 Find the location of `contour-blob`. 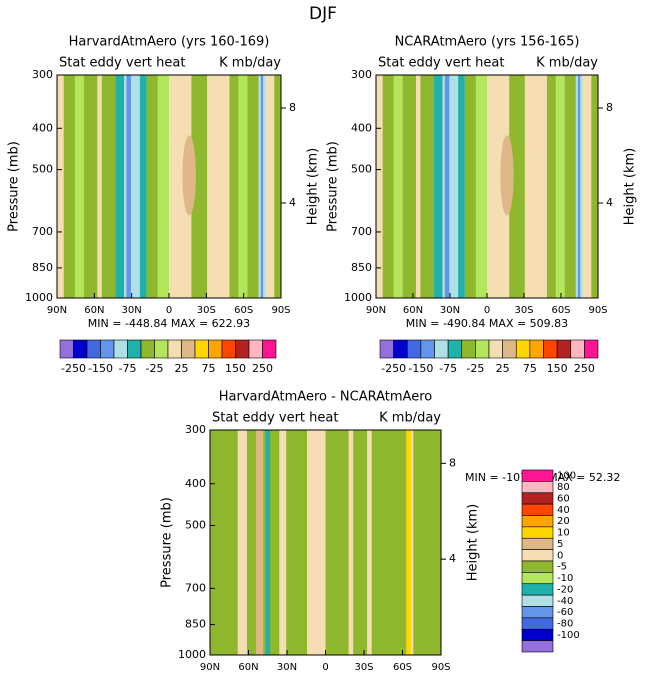

contour-blob is located at coordinates (189, 175).